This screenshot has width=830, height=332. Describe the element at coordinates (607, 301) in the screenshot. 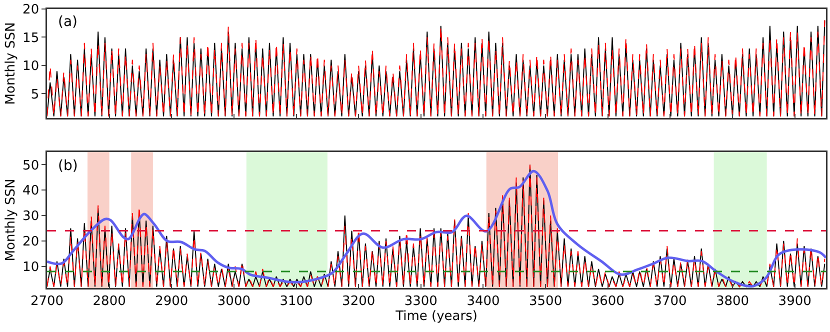

I see `x-tick-label: 3600` at that location.